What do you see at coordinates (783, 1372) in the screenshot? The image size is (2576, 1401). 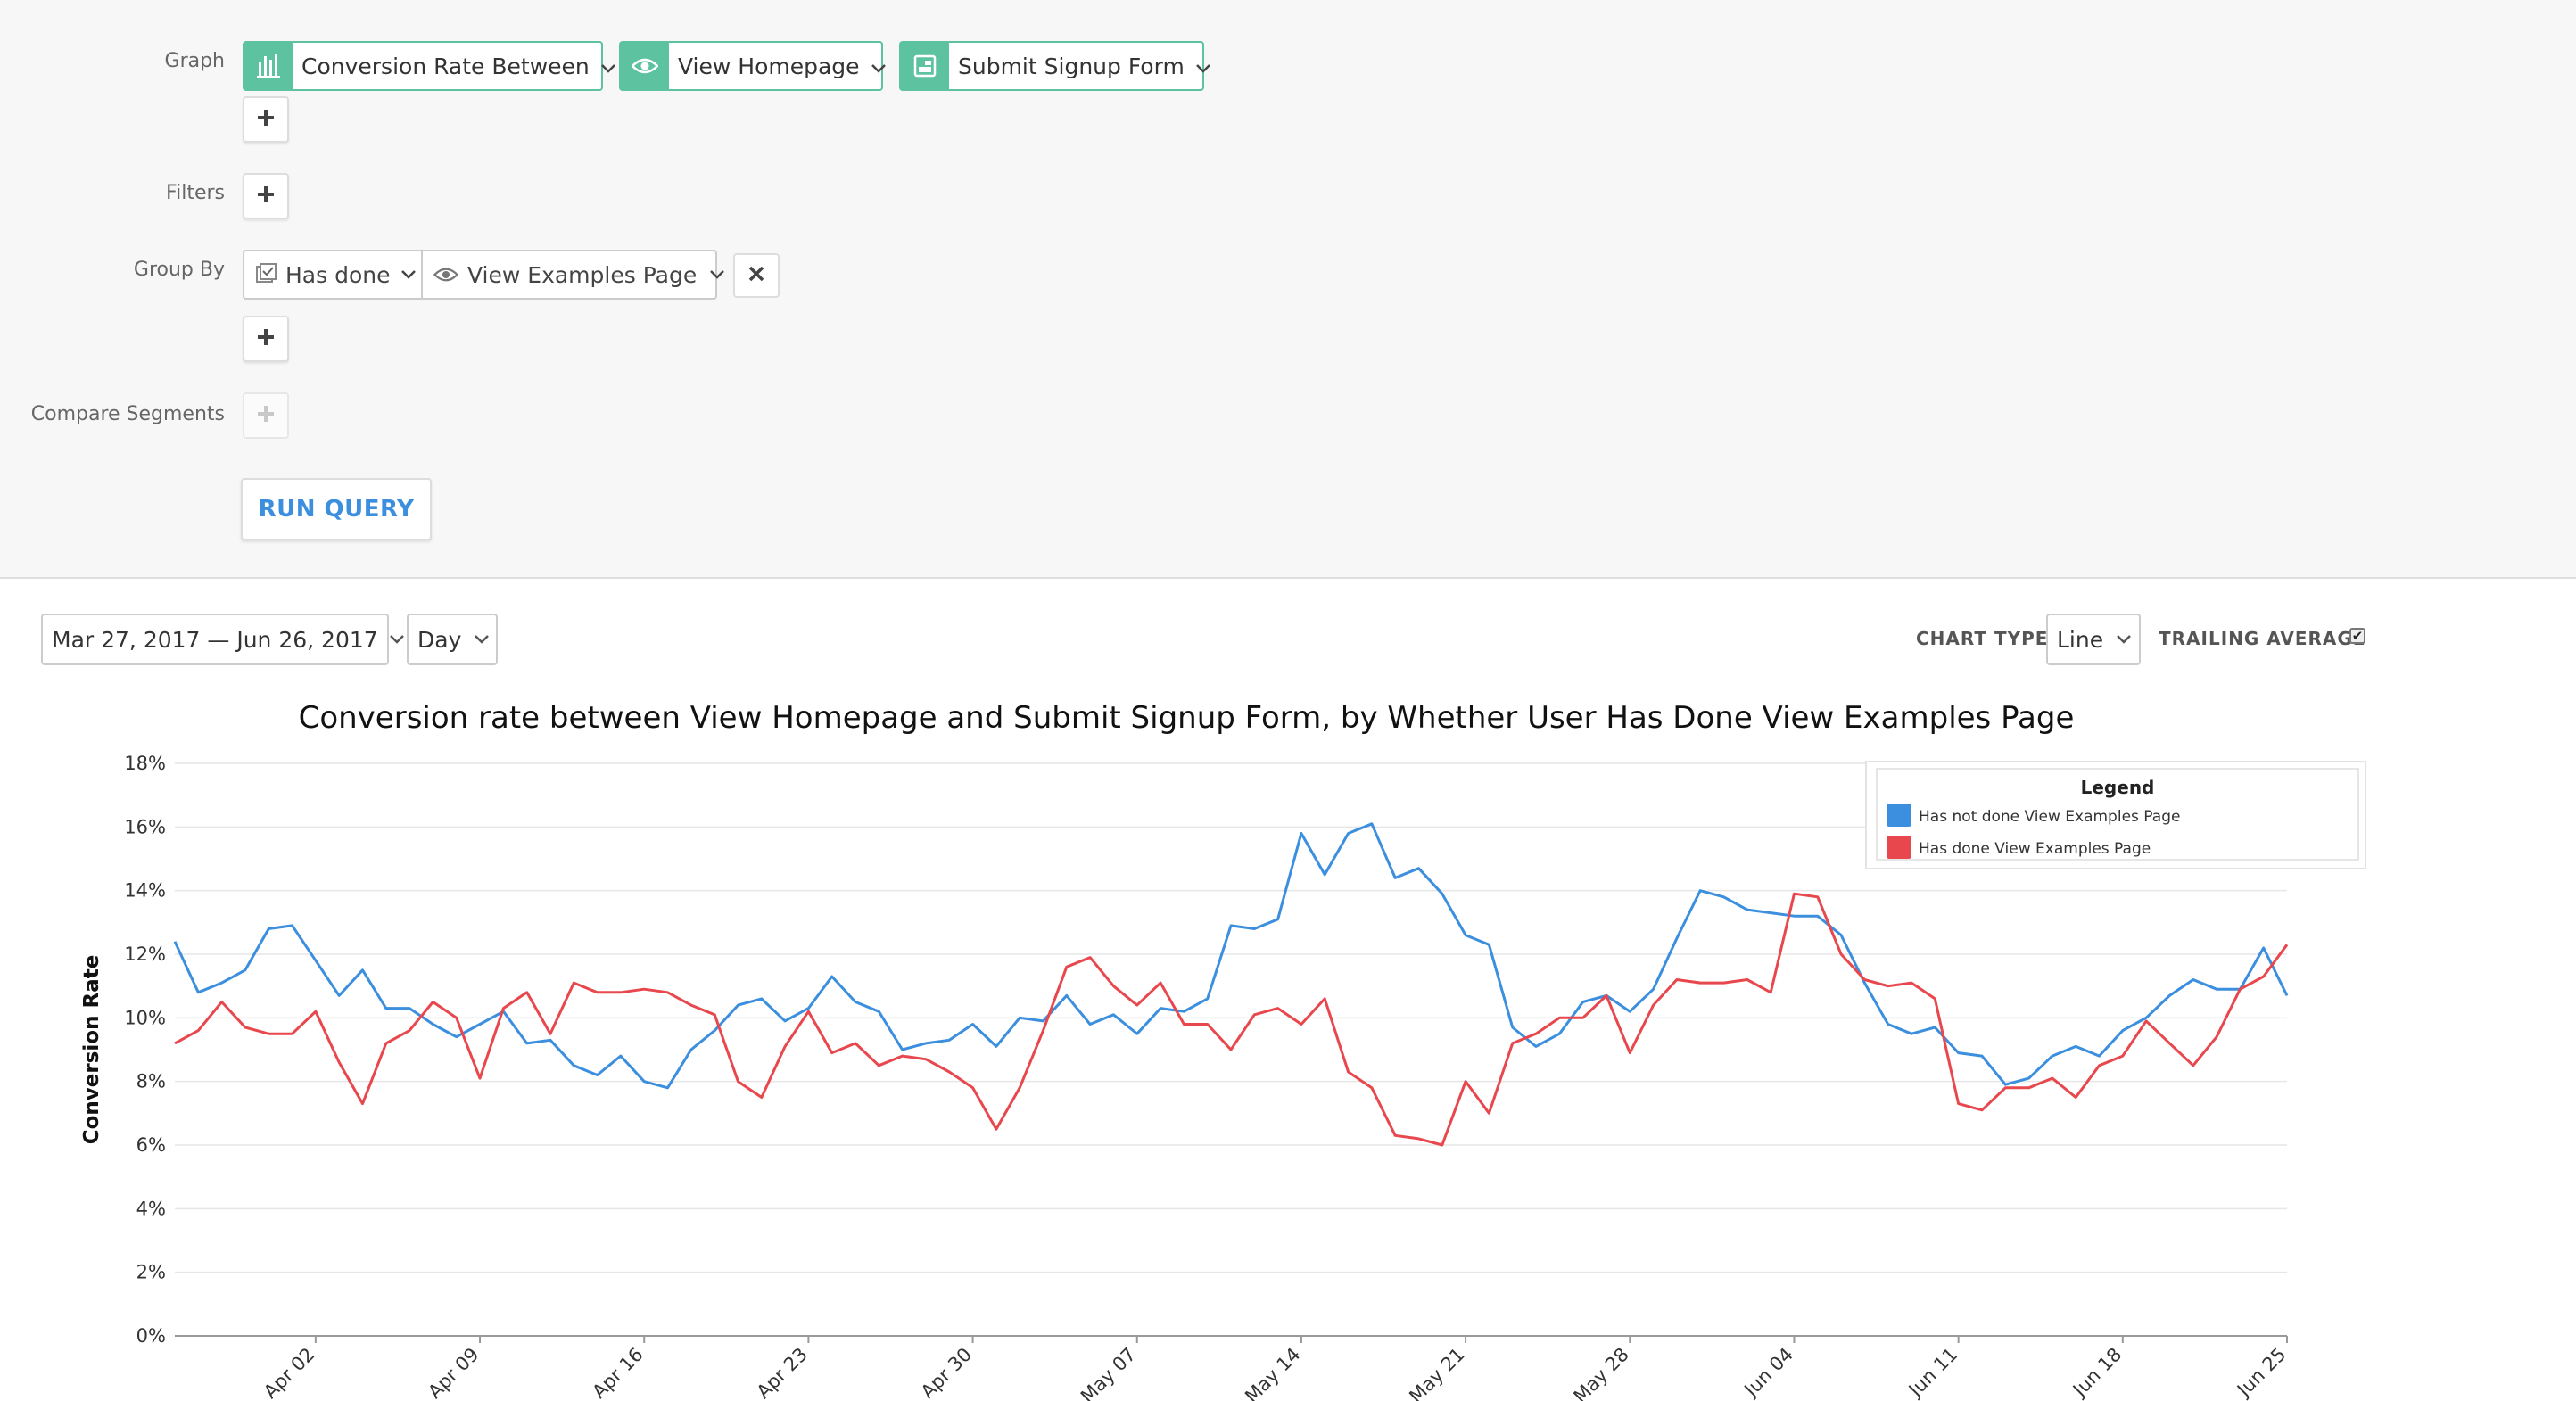 I see `x-tick-label: Apr 23` at bounding box center [783, 1372].